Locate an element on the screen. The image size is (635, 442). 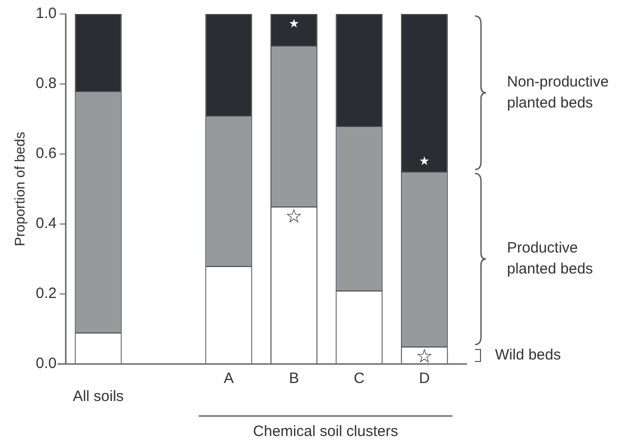
text: Productive planted beds is located at coordinates (550, 259).